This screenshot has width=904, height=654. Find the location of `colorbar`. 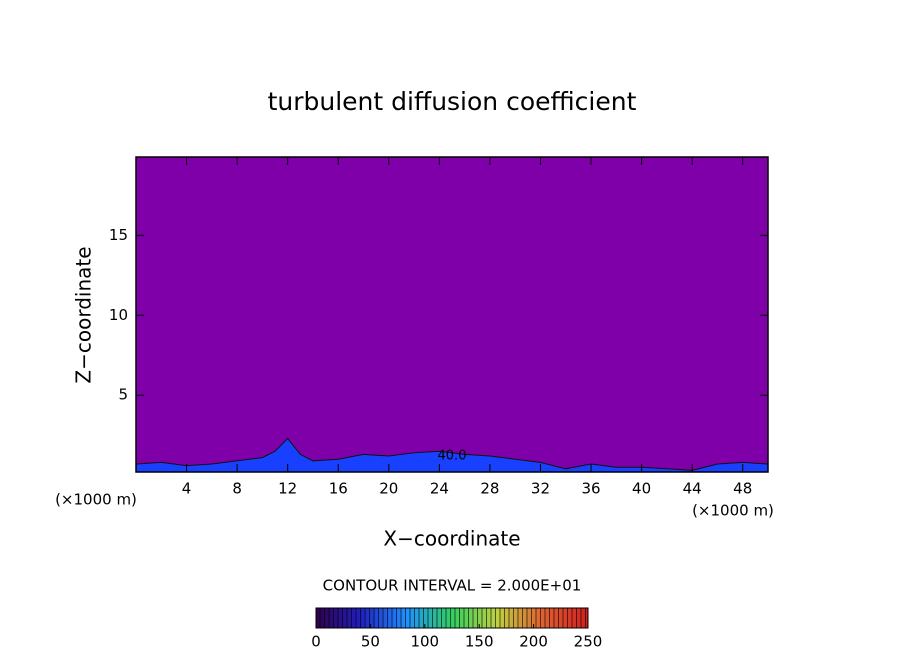

colorbar is located at coordinates (452, 618).